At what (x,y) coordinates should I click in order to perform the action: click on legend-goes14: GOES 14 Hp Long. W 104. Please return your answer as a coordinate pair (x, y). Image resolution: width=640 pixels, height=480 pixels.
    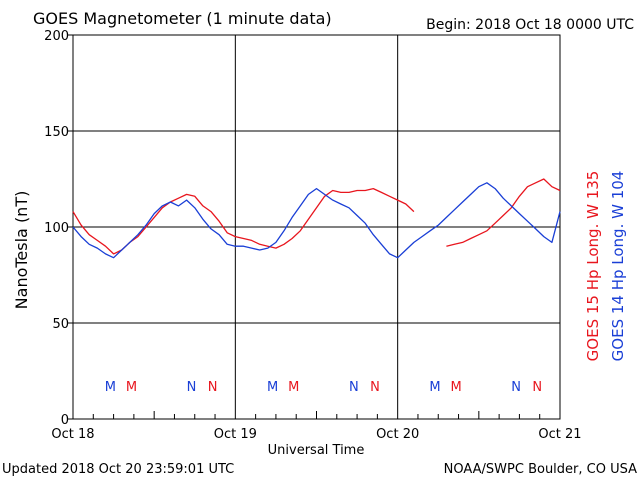
    Looking at the image, I should click on (618, 266).